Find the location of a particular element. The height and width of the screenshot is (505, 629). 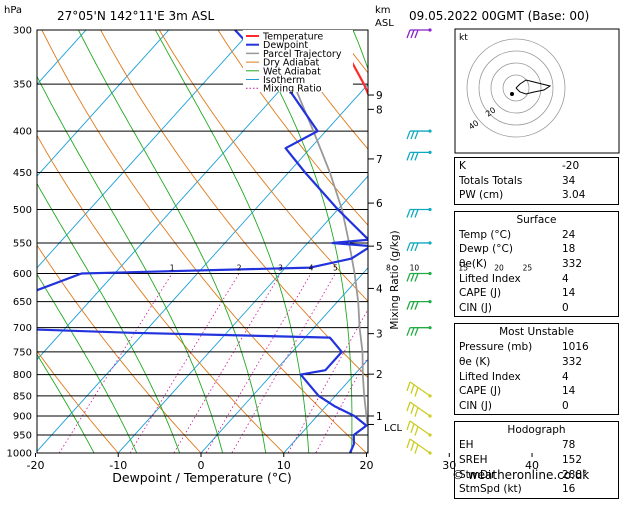

height-km-tick-label: 6 is located at coordinates (379, 204).